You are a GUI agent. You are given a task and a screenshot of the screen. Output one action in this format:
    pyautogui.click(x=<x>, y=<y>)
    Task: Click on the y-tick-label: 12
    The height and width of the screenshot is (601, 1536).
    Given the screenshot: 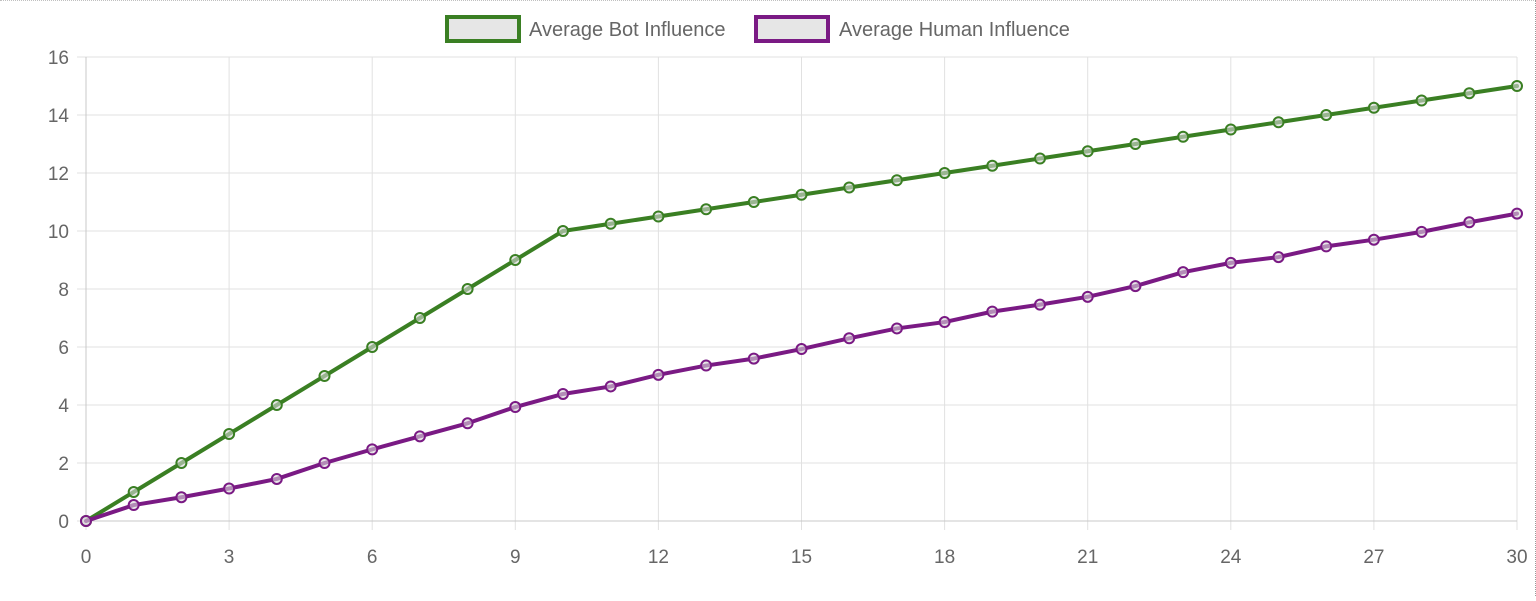 What is the action you would take?
    pyautogui.click(x=58, y=174)
    